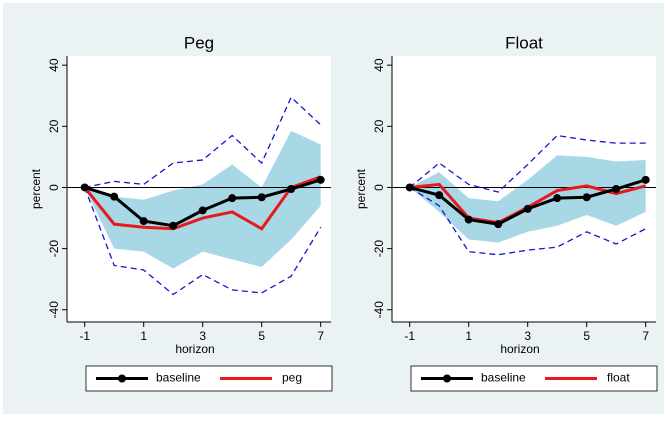 The height and width of the screenshot is (422, 667). I want to click on confidence-band, so click(202, 199).